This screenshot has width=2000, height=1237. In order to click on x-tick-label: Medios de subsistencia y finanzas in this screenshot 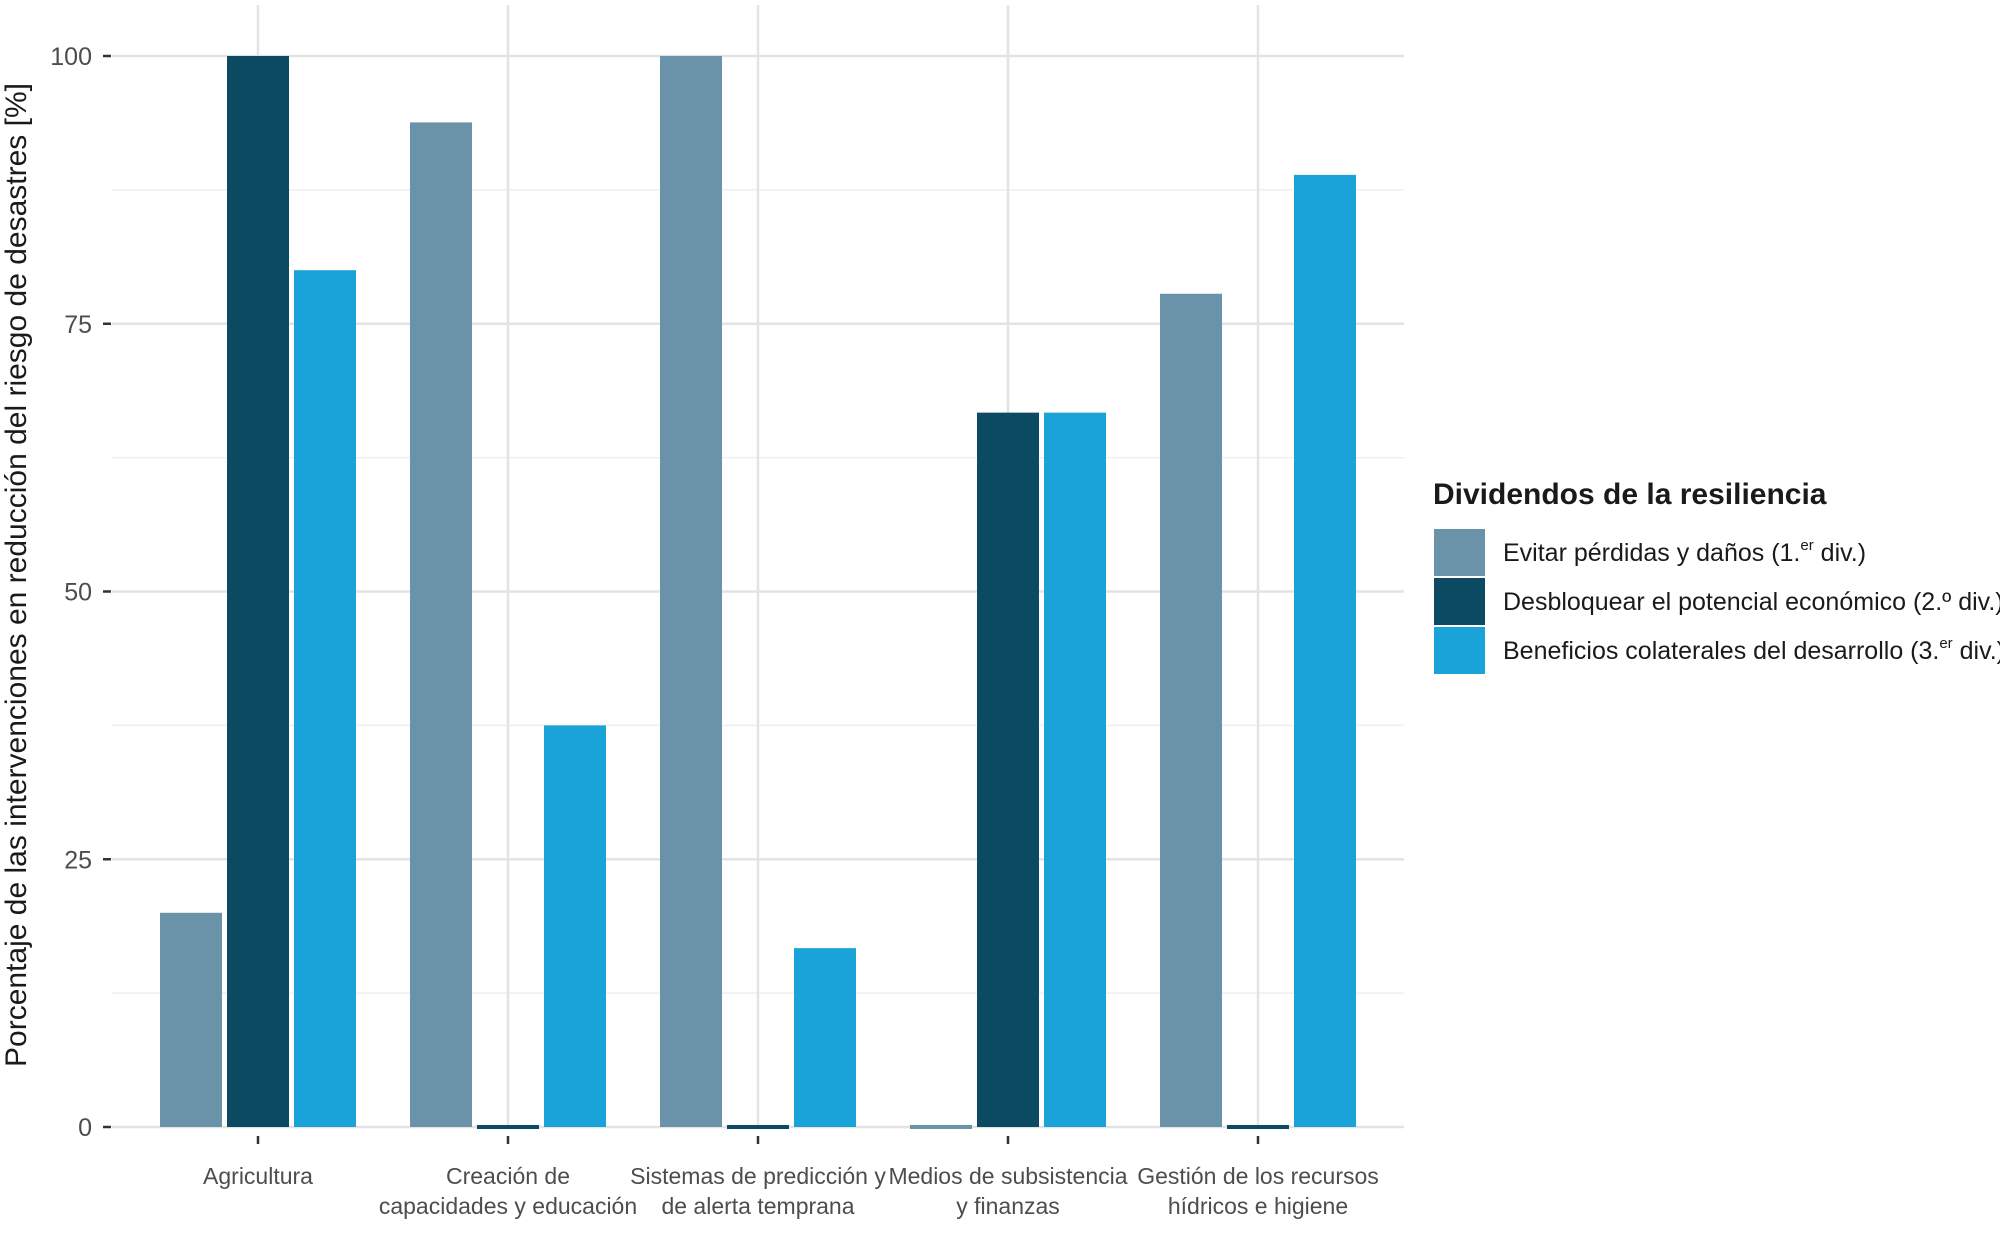, I will do `click(1007, 1191)`.